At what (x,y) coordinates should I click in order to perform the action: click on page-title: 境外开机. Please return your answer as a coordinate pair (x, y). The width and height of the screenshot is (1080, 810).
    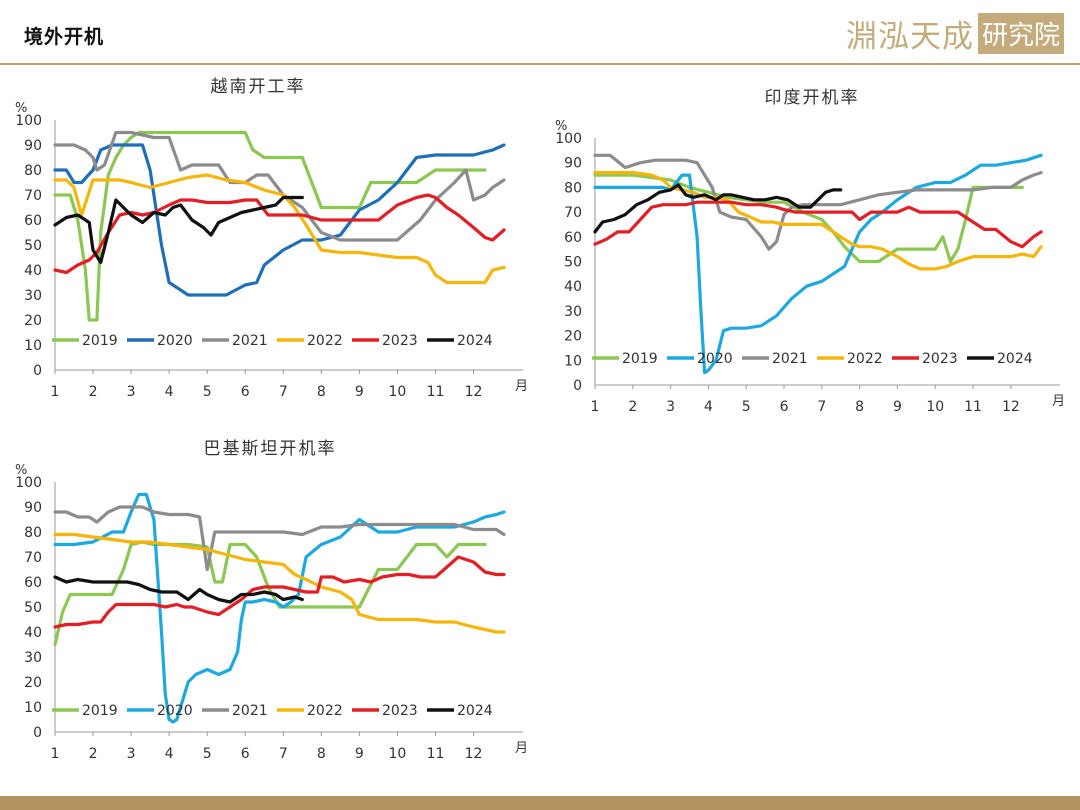
    Looking at the image, I should click on (64, 37).